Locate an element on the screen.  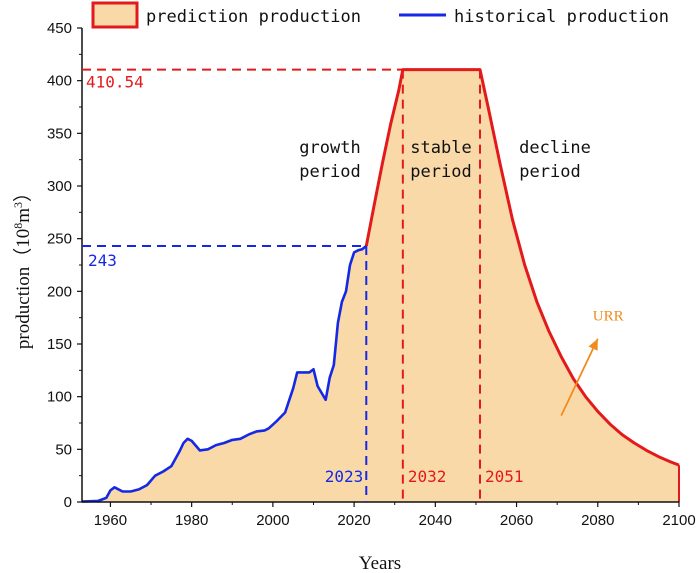
y-axis-title-suffix: ） is located at coordinates (23, 192).